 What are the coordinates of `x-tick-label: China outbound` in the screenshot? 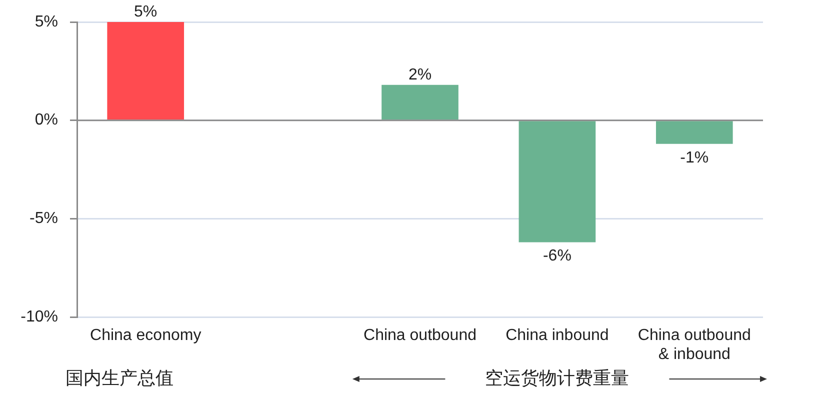 It's located at (420, 335).